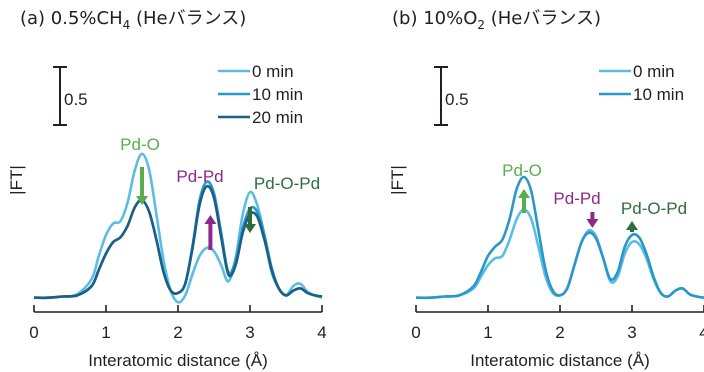 The height and width of the screenshot is (372, 704). I want to click on panel-b-tick-labels: 0 1 2 3 4, so click(557, 332).